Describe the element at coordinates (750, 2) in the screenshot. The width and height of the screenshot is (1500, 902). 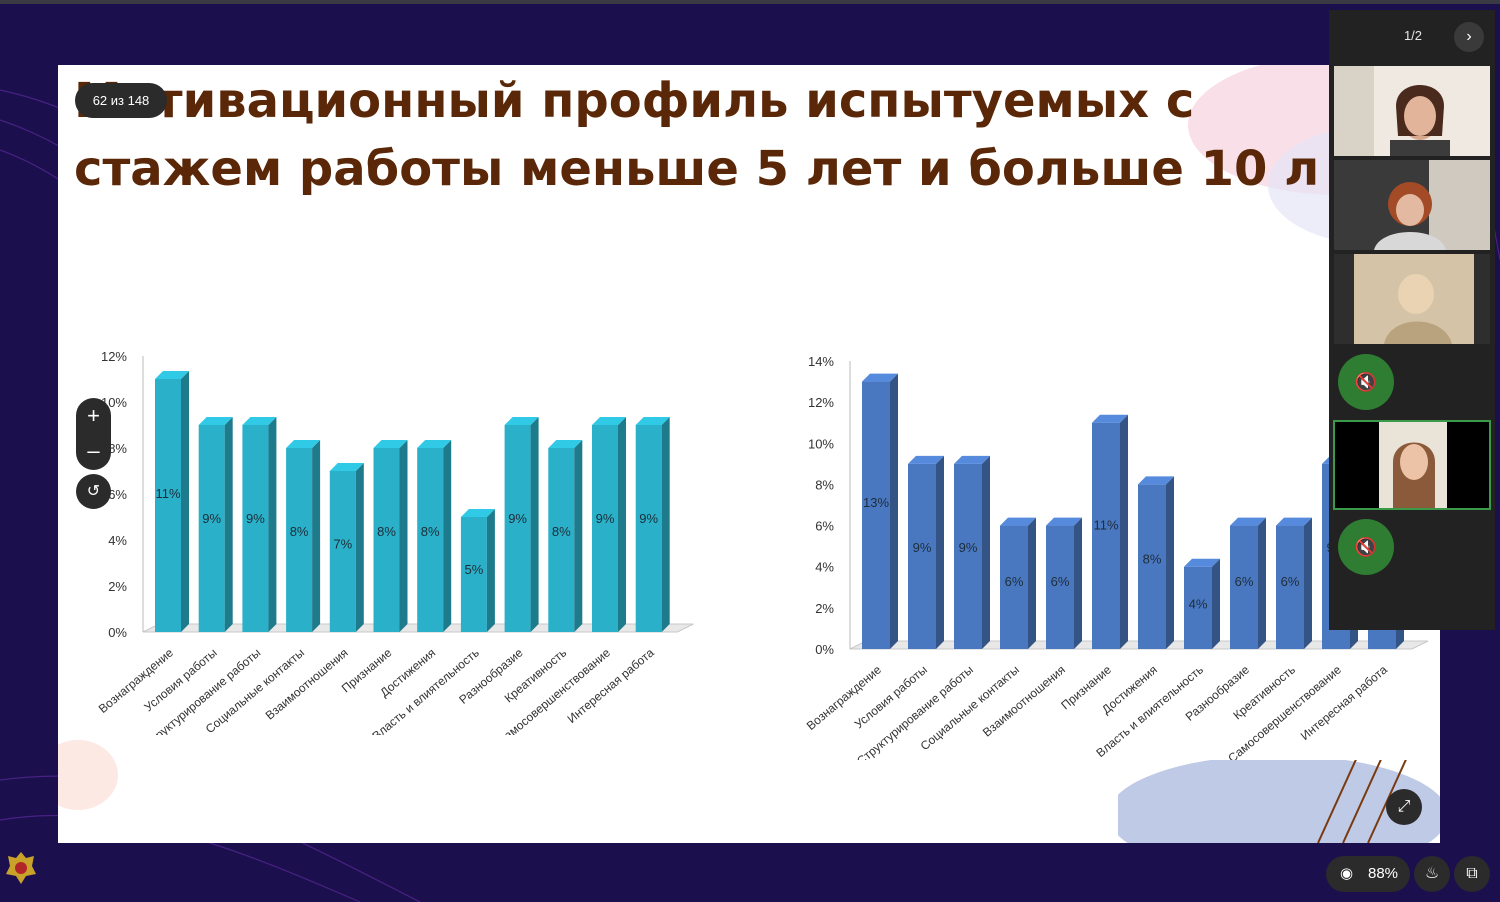
I see `window-top-border` at that location.